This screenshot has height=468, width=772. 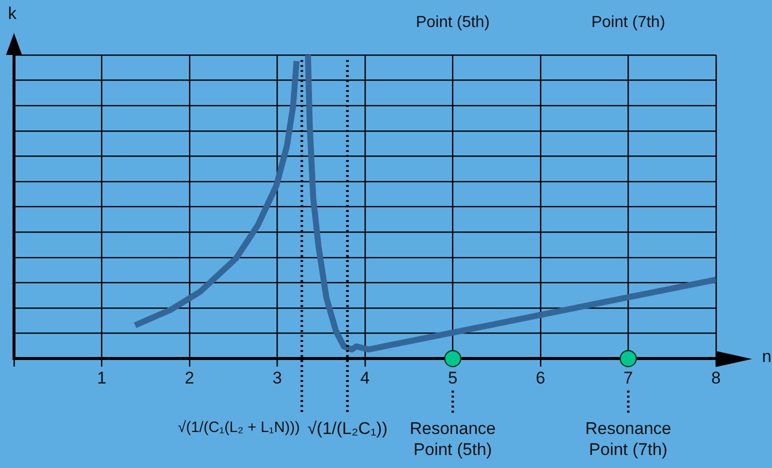 I want to click on x-axis-title: n, so click(x=767, y=356).